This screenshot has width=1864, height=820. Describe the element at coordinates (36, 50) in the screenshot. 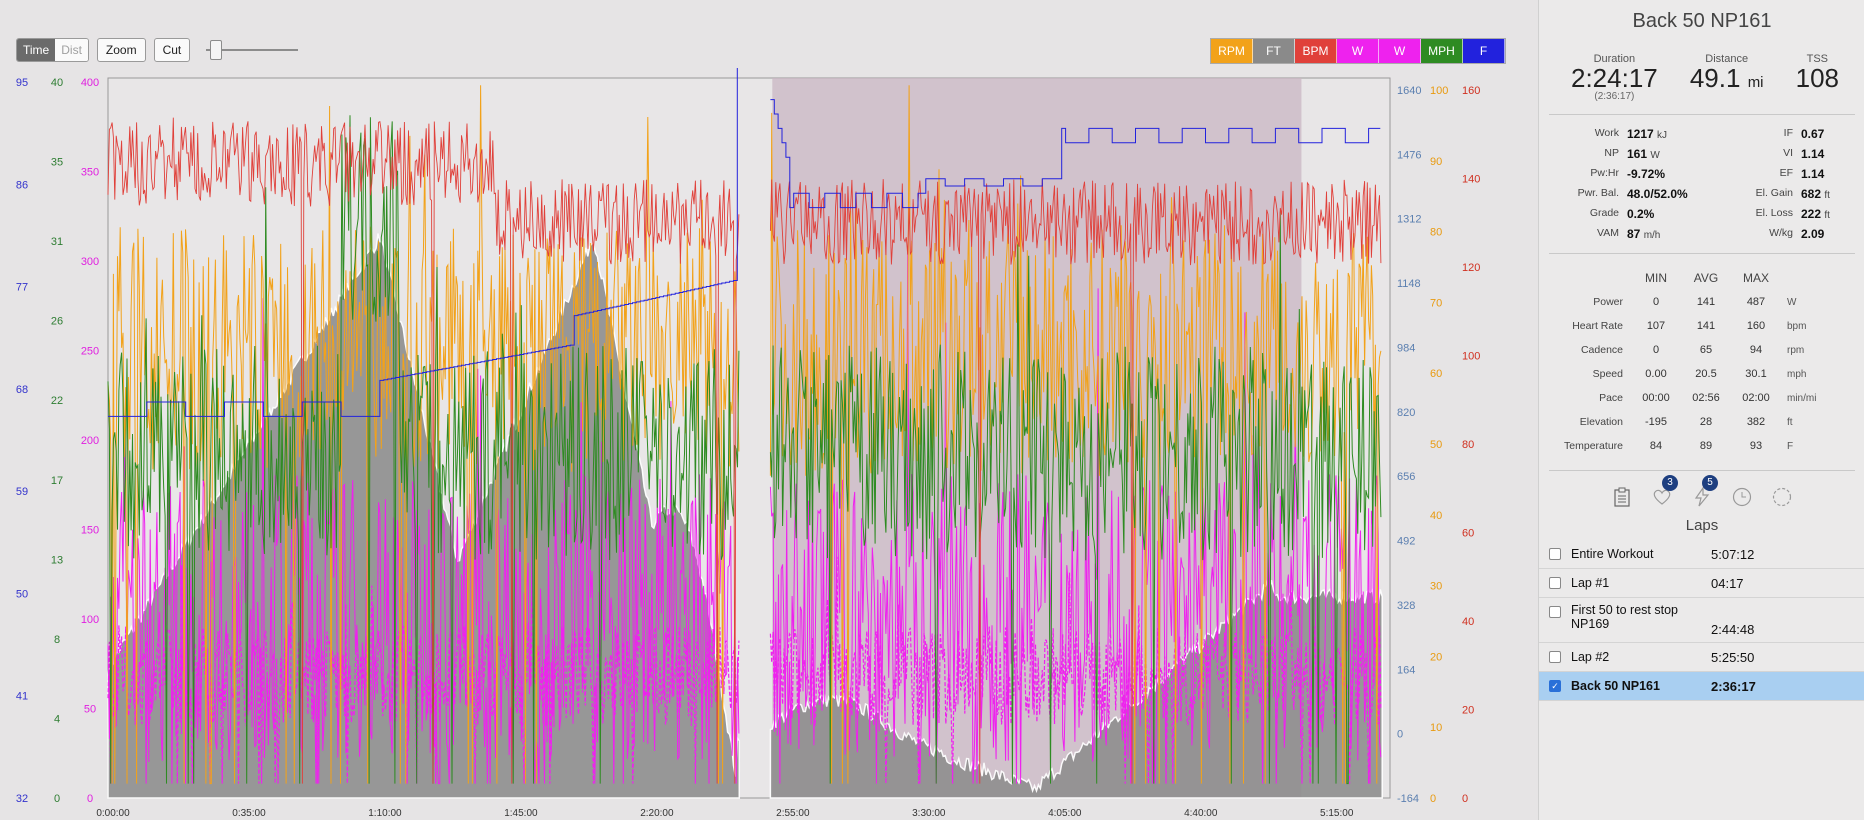

I see `time-toggle-button: Time` at that location.